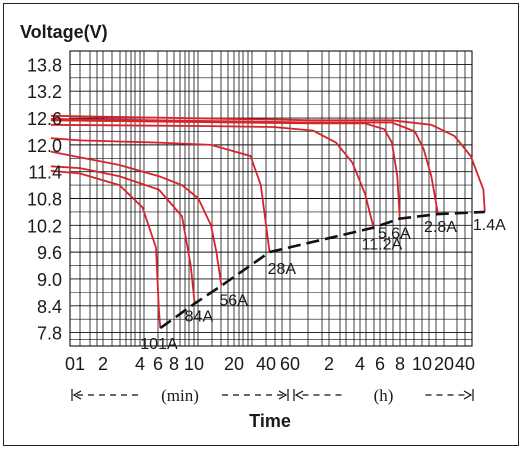 This screenshot has width=524, height=449. I want to click on y-tick-label: 12.6, so click(44, 119).